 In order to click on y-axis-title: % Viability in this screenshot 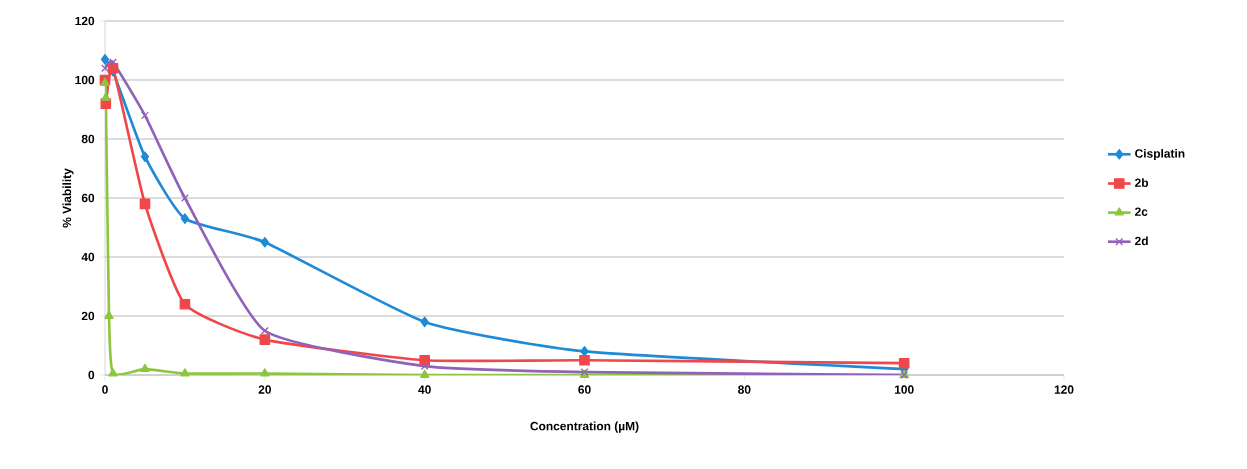, I will do `click(68, 198)`.